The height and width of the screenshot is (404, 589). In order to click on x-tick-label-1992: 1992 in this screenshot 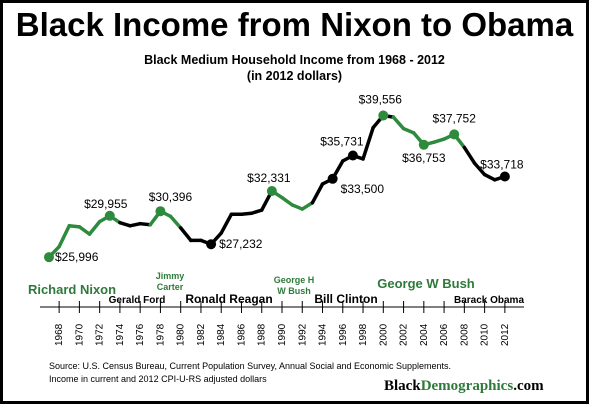, I will do `click(302, 334)`.